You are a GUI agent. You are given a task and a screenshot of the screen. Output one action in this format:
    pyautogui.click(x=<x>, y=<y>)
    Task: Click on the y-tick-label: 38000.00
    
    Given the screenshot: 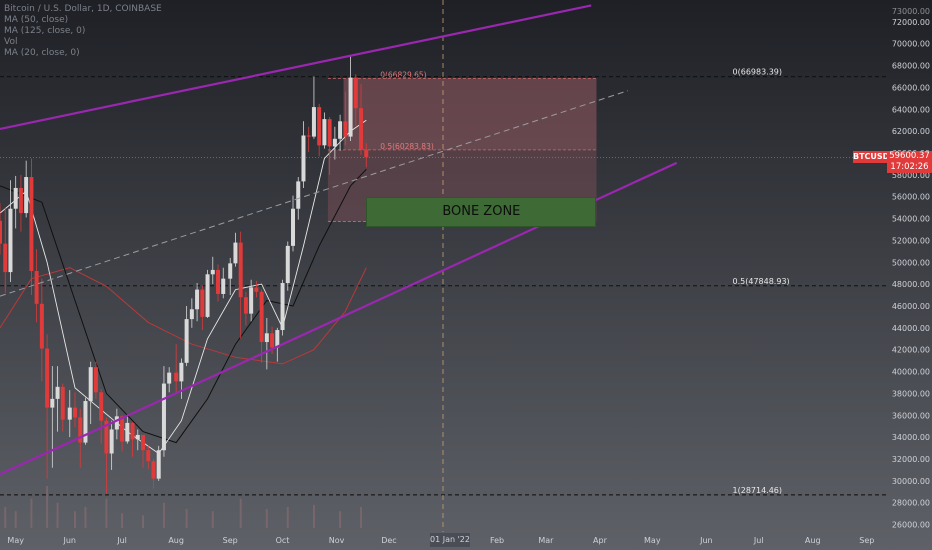 What is the action you would take?
    pyautogui.click(x=911, y=393)
    